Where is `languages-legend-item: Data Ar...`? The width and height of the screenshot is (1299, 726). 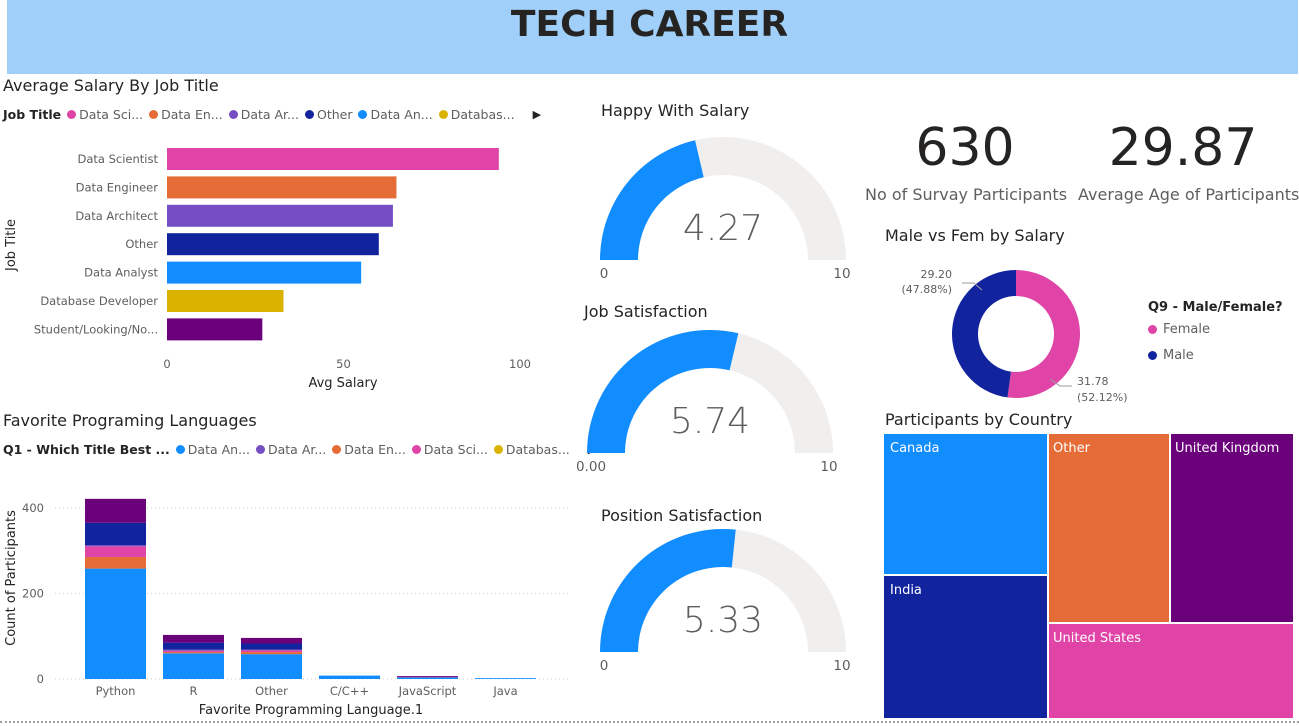 languages-legend-item: Data Ar... is located at coordinates (291, 449).